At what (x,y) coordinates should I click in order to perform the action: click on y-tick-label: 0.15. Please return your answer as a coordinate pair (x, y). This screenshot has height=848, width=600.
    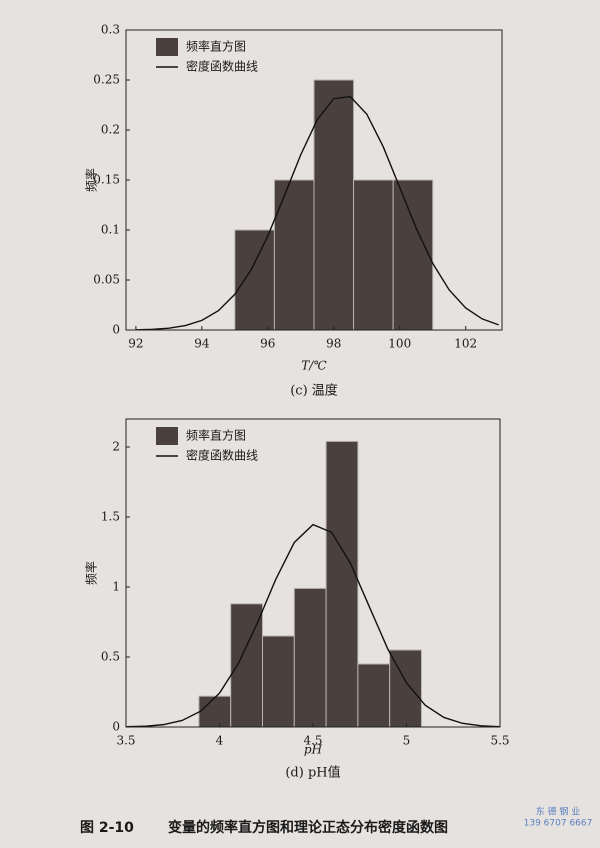
    Looking at the image, I should click on (106, 180).